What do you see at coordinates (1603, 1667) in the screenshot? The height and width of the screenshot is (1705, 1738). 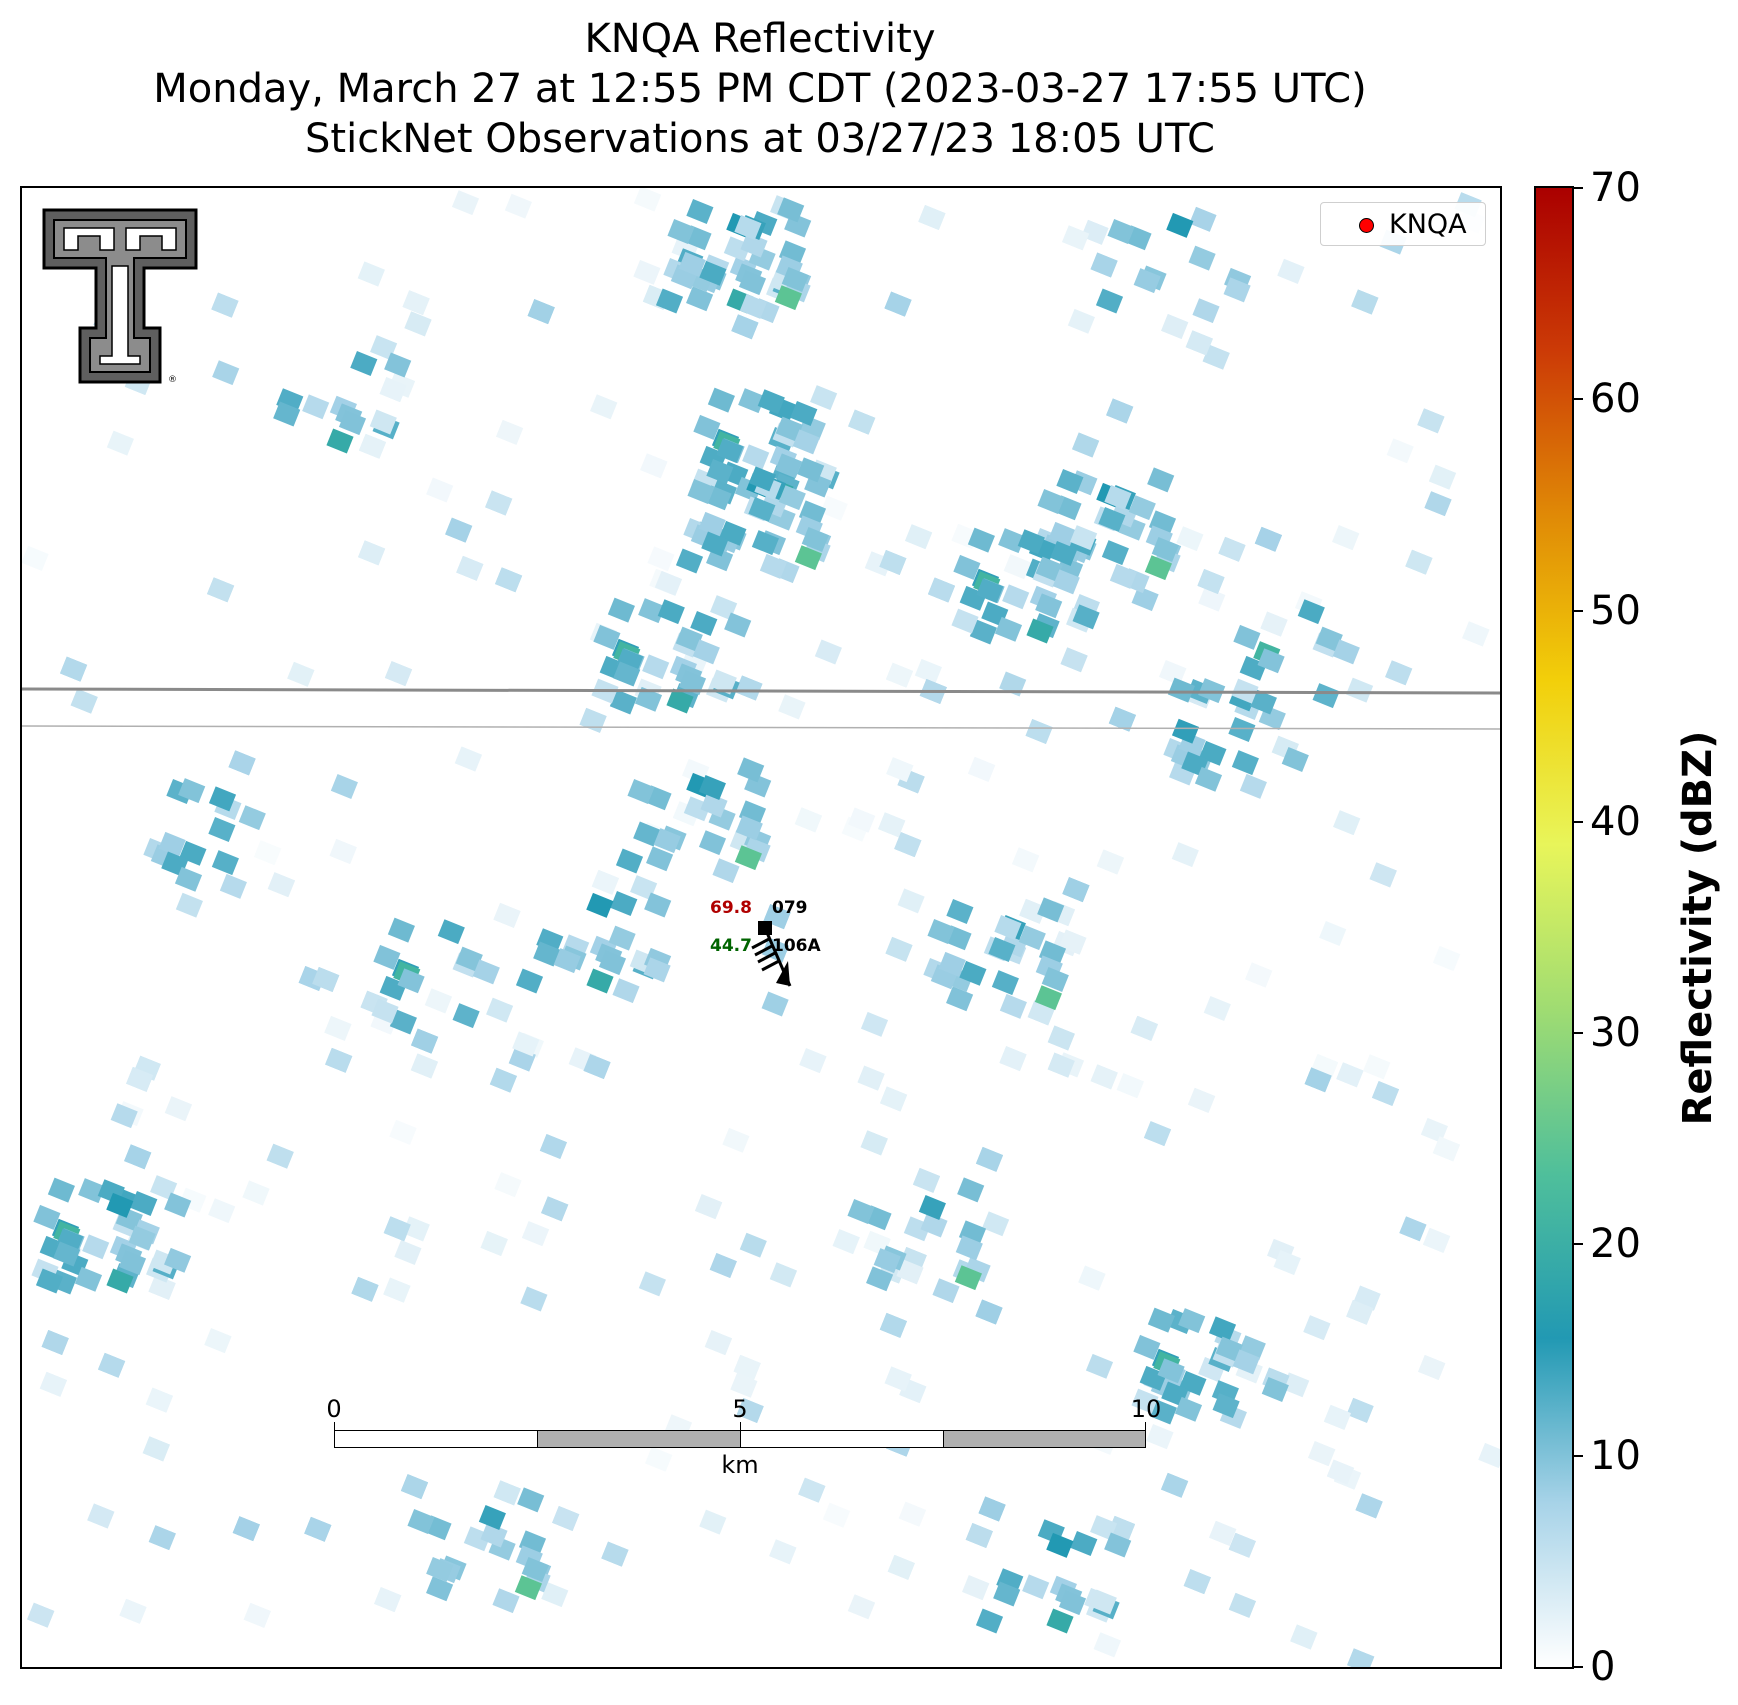 I see `colorbar-tick-label: 0` at bounding box center [1603, 1667].